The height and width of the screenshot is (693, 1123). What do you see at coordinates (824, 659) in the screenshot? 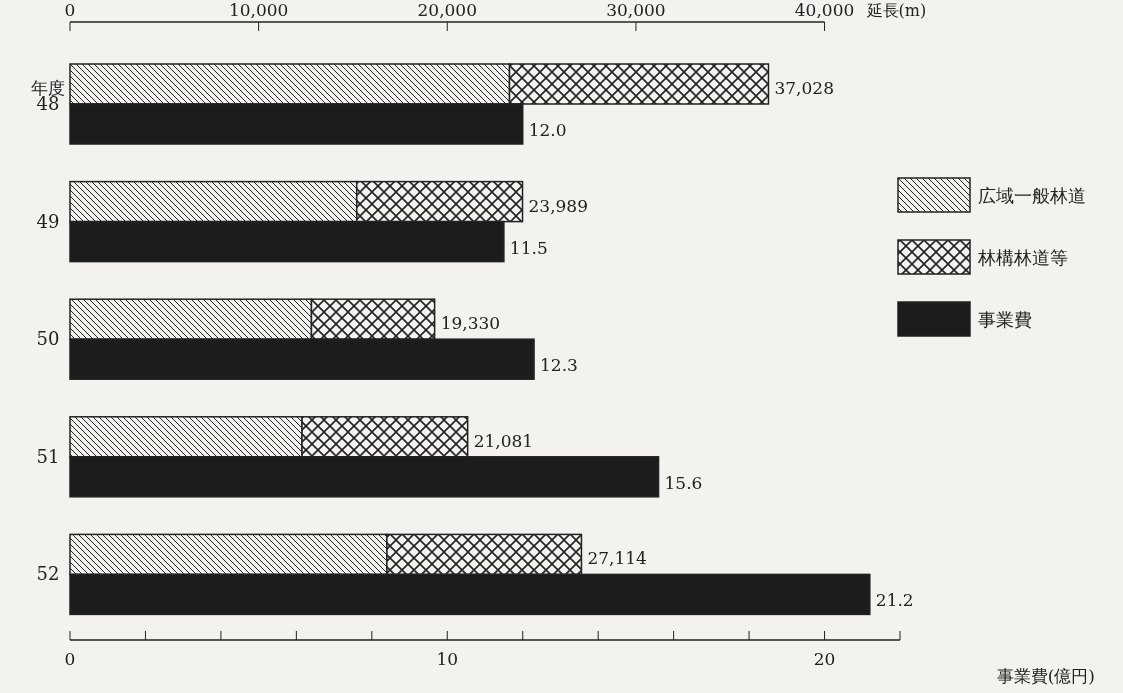
I see `x-tick-label: 20` at bounding box center [824, 659].